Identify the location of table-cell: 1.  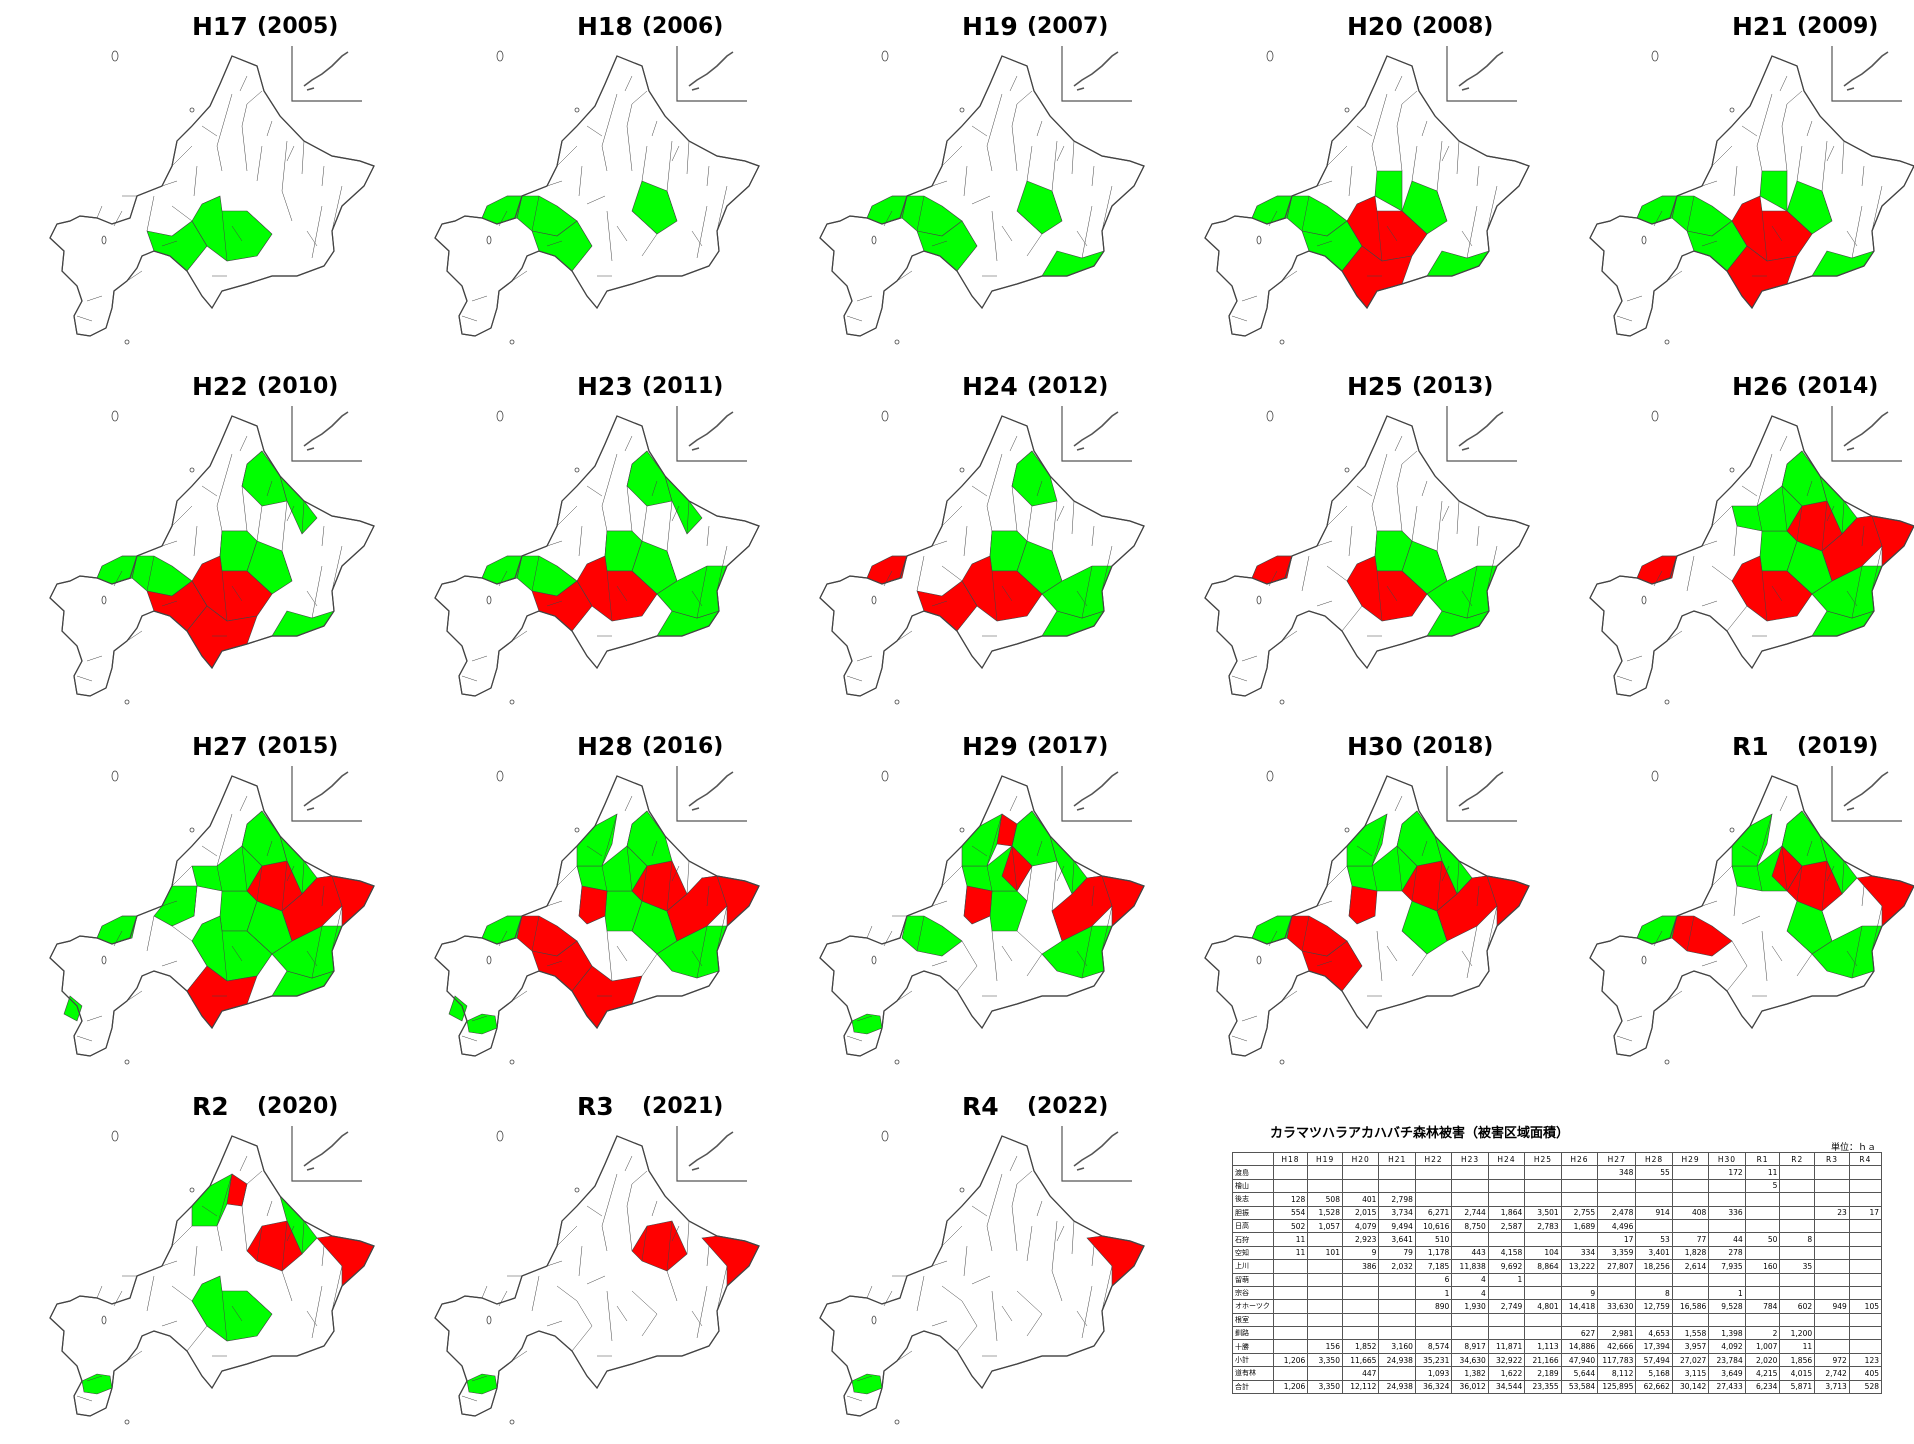
(1506, 1279).